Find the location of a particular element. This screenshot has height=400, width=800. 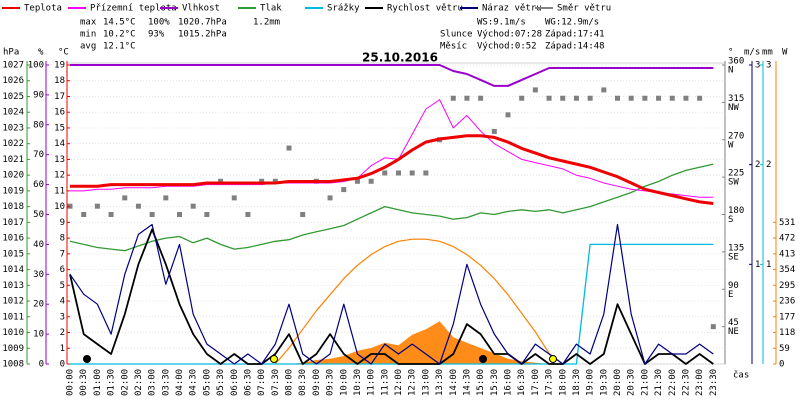

x-tick-label: 10:30 is located at coordinates (358, 382).